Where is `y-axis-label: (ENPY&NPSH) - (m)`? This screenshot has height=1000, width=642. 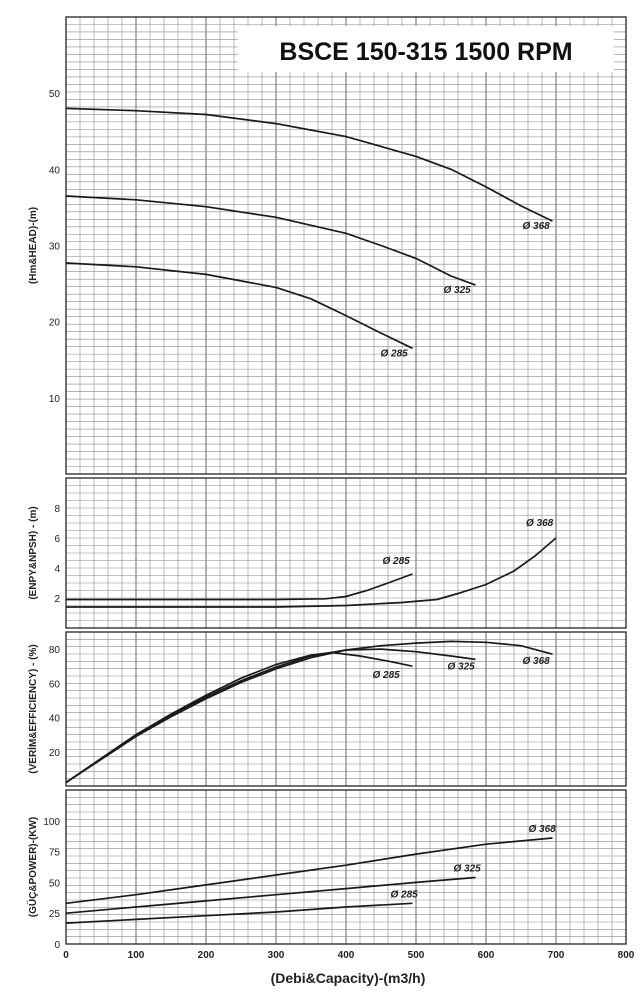
y-axis-label: (ENPY&NPSH) - (m) is located at coordinates (33, 552).